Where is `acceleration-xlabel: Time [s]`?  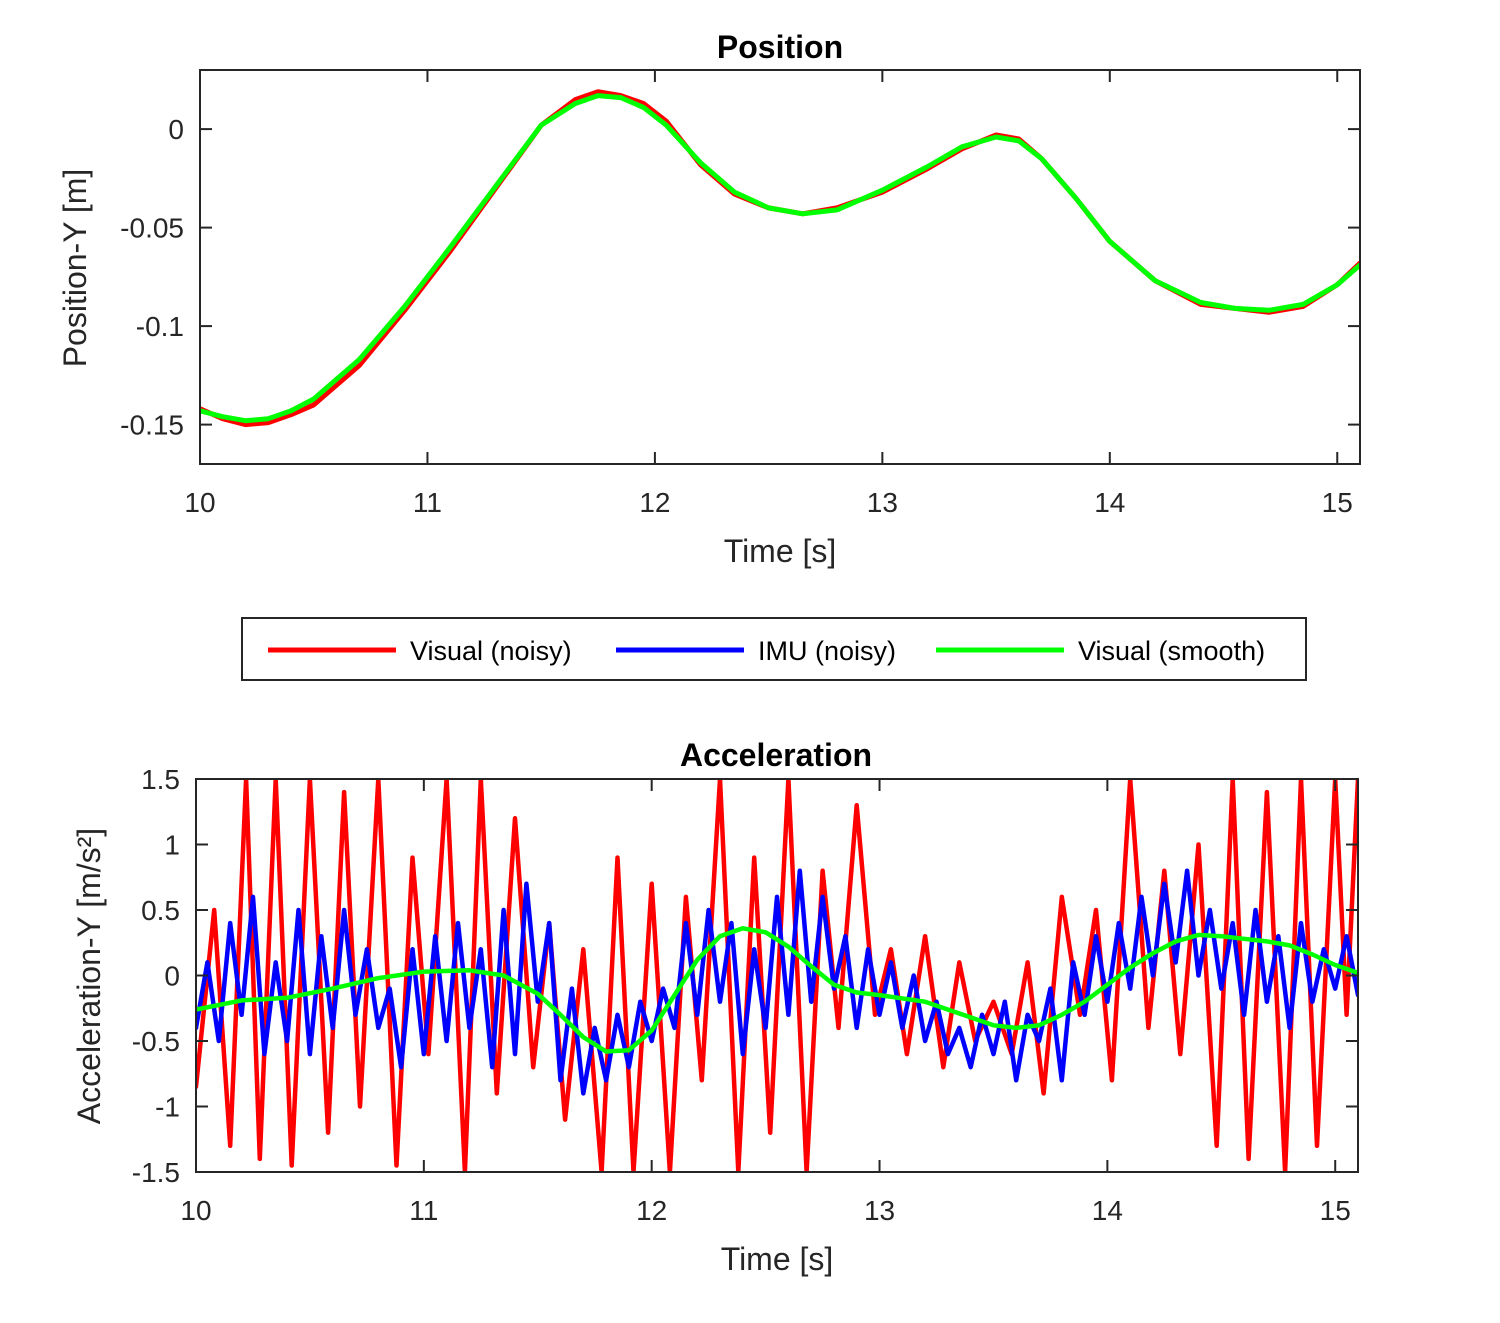
acceleration-xlabel: Time [s] is located at coordinates (777, 1259).